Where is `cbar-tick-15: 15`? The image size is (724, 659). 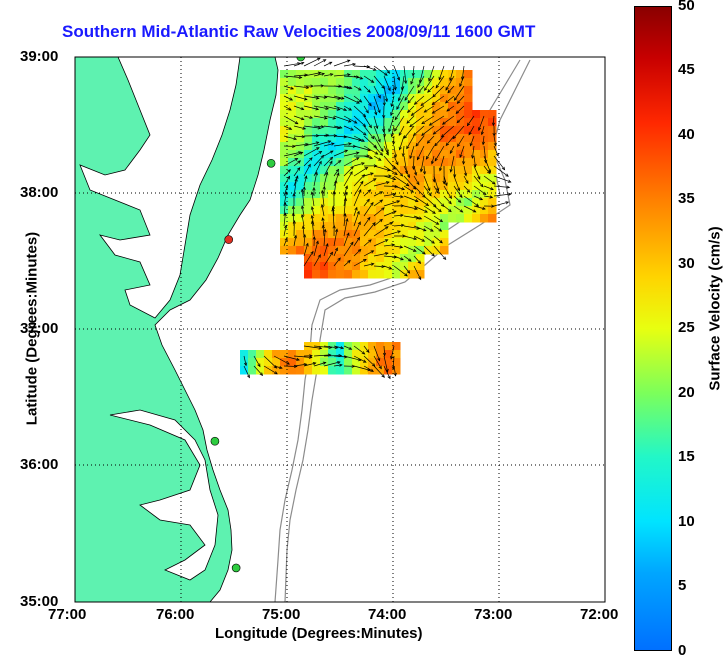 cbar-tick-15: 15 is located at coordinates (686, 456).